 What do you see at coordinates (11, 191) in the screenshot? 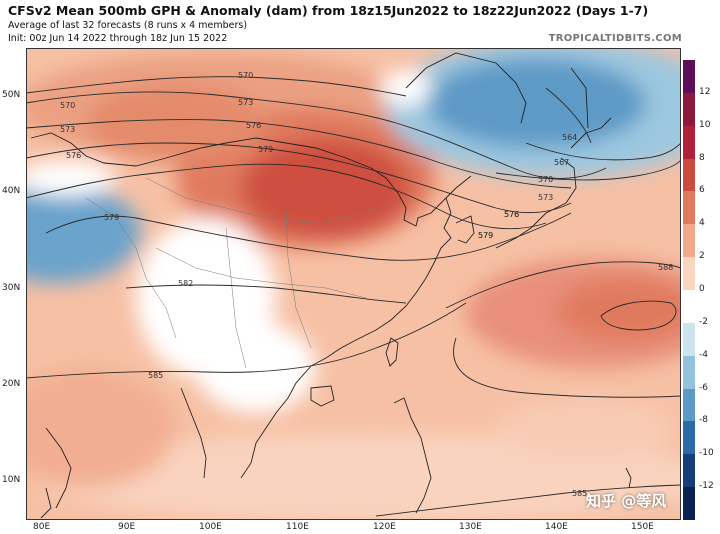
I see `lat-label-40n: 40N` at bounding box center [11, 191].